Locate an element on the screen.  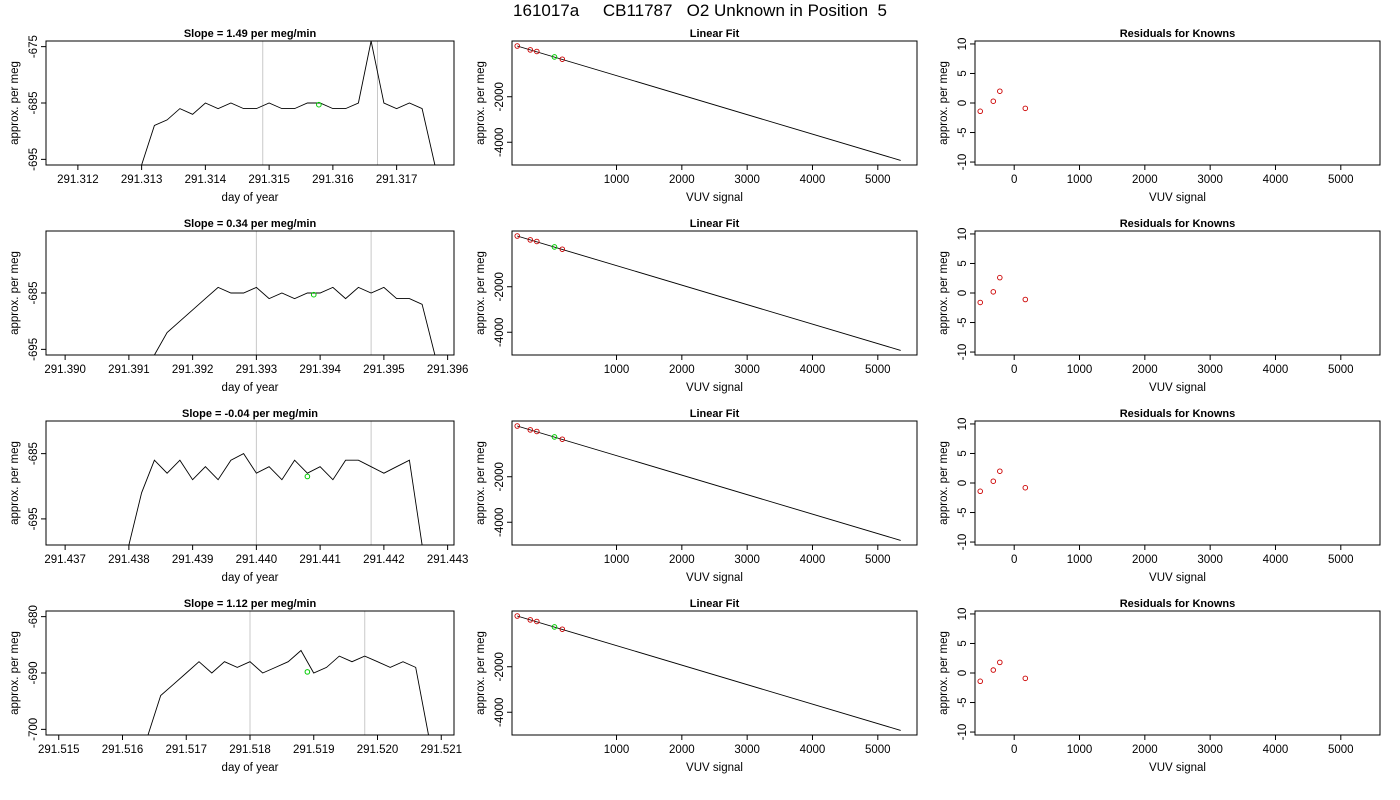
x-tick-label: 5000 is located at coordinates (1341, 560).